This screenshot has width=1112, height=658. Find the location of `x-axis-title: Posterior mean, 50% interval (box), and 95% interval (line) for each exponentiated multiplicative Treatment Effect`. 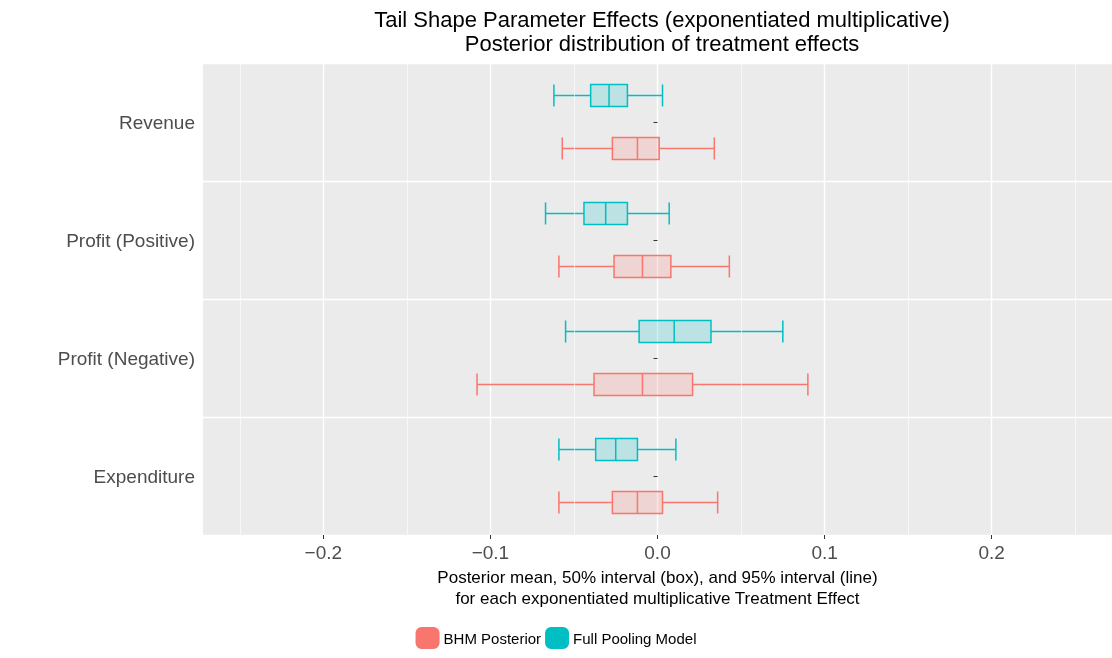

x-axis-title: Posterior mean, 50% interval (box), and 95% interval (line) for each exponentiated multiplicative Treatment Effect is located at coordinates (657, 588).